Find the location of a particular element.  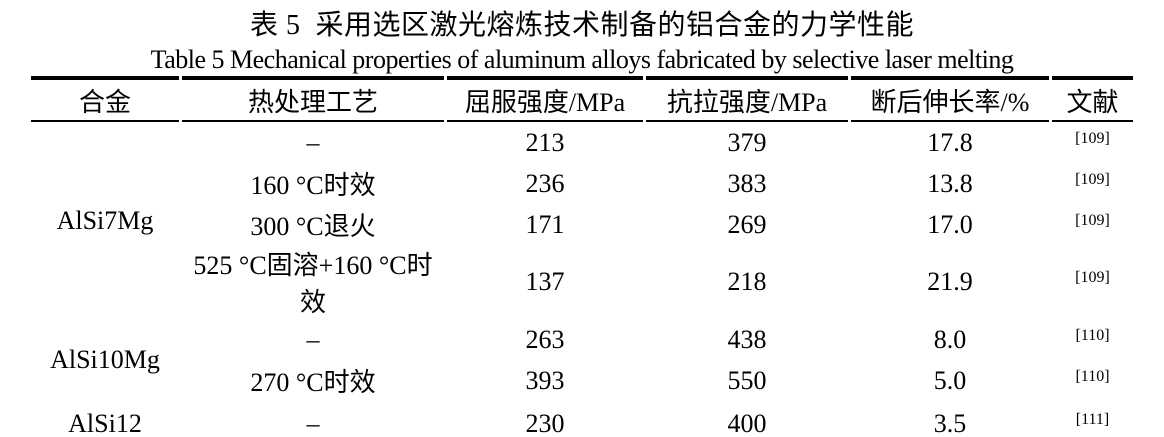

col-header-heat-treatment: 热处理工艺 is located at coordinates (313, 99).